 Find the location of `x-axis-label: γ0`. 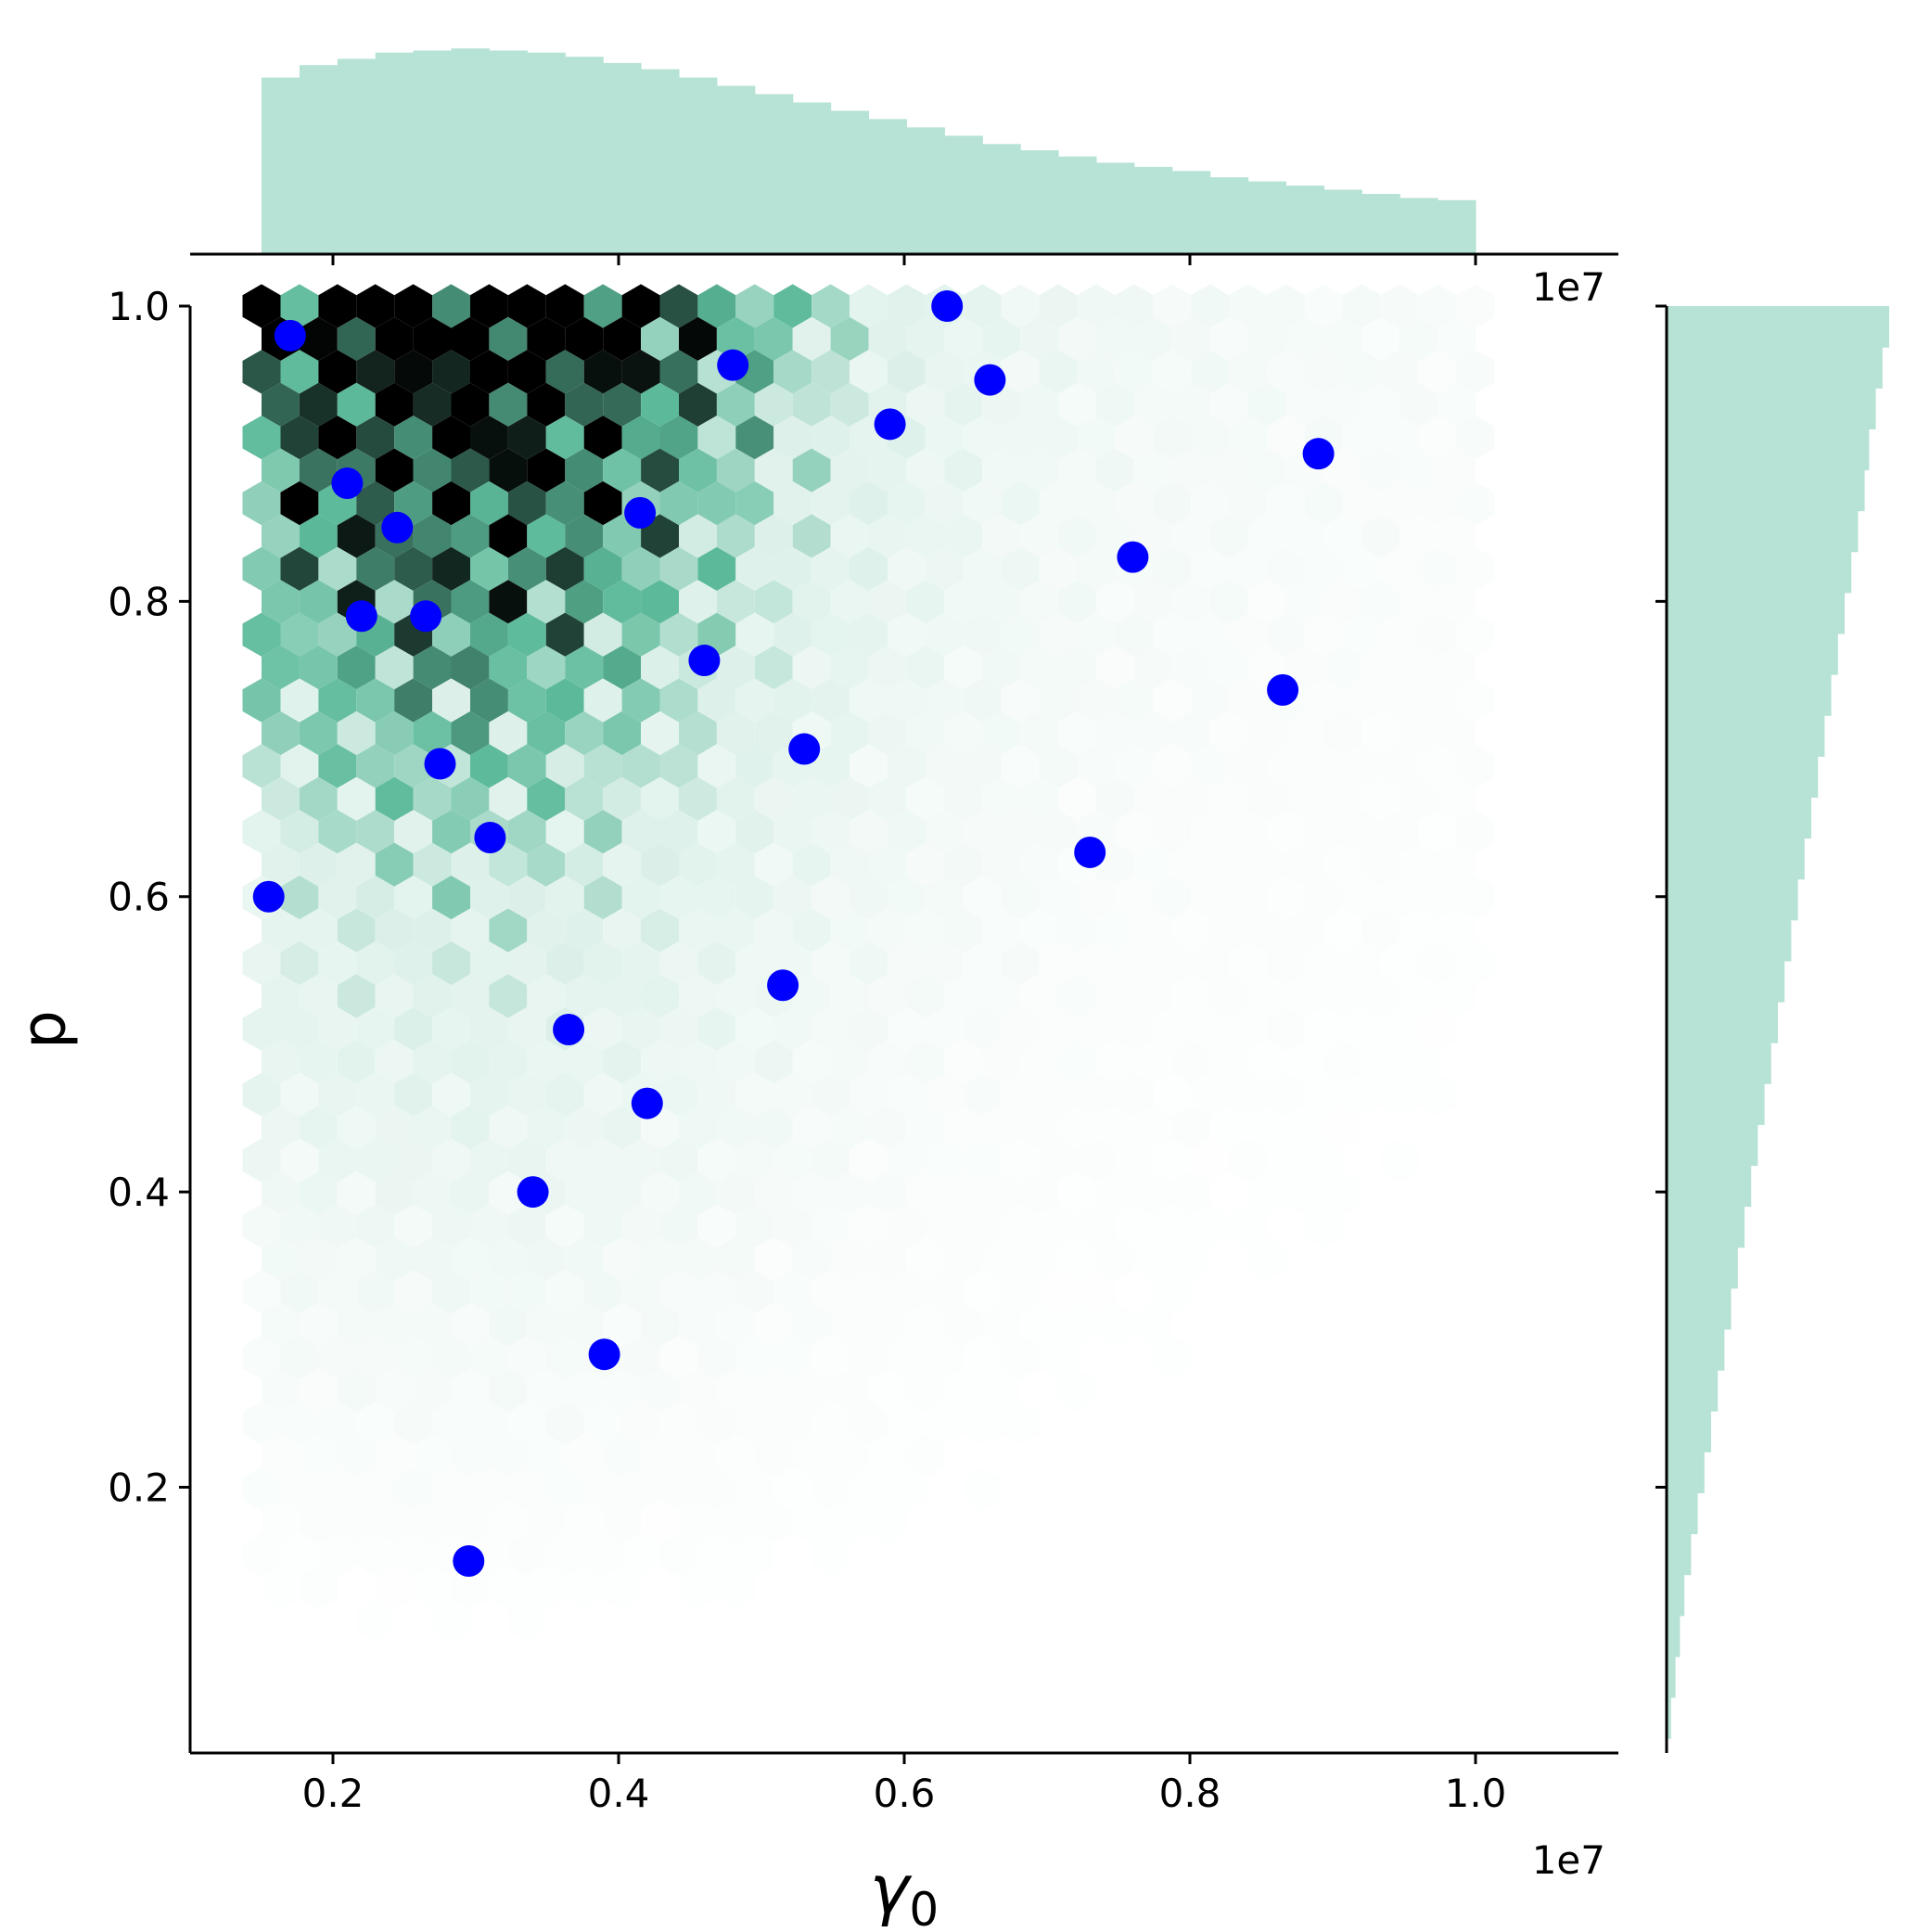

x-axis-label: γ0 is located at coordinates (904, 1888).